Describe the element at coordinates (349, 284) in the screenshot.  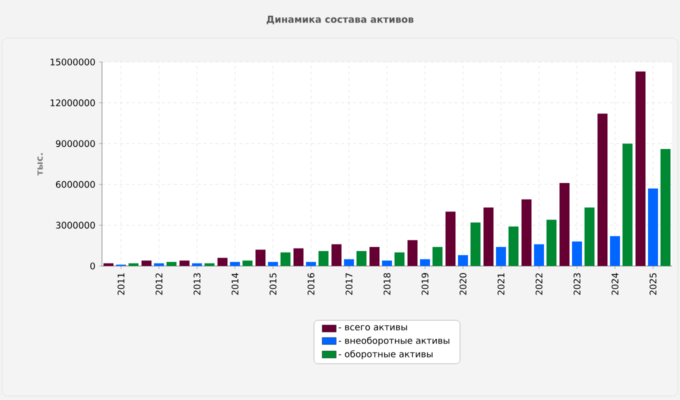
I see `x-tick-label: 2017` at that location.